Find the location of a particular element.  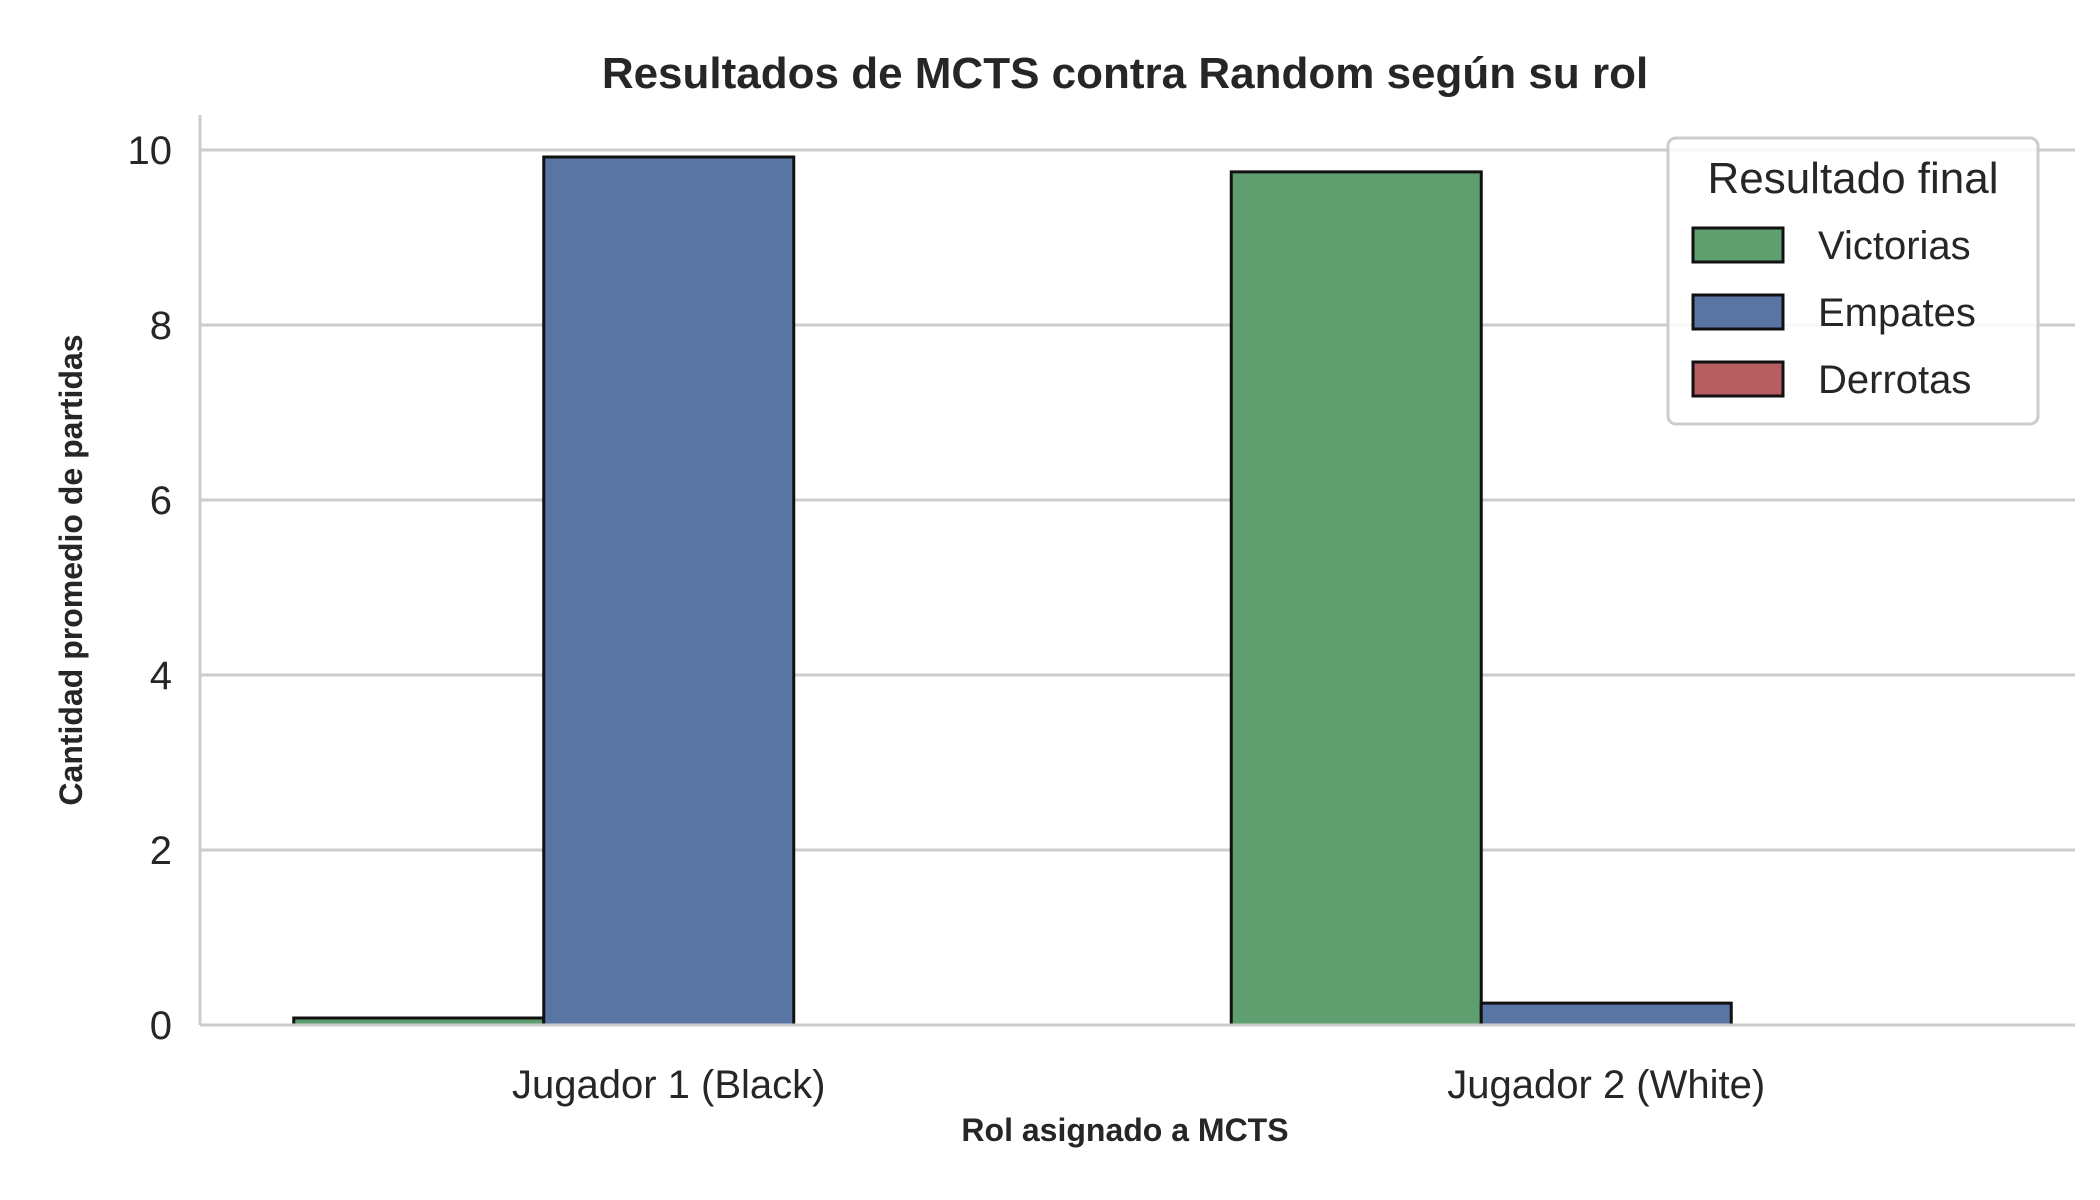

legend-label-victorias: Victorias is located at coordinates (1894, 246).